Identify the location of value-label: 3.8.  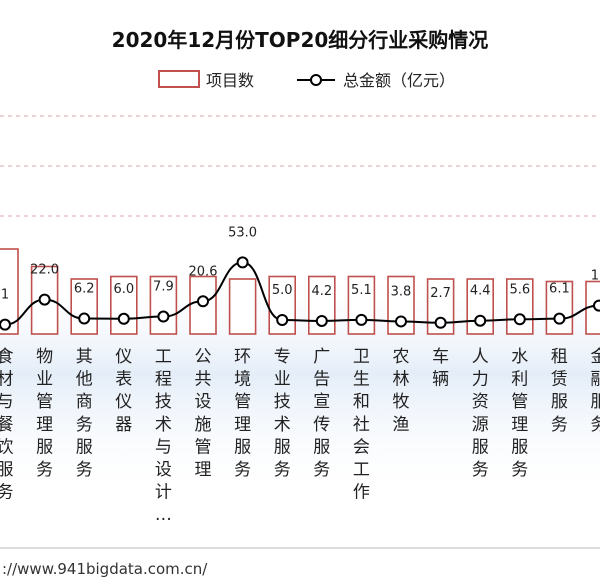
(401, 291).